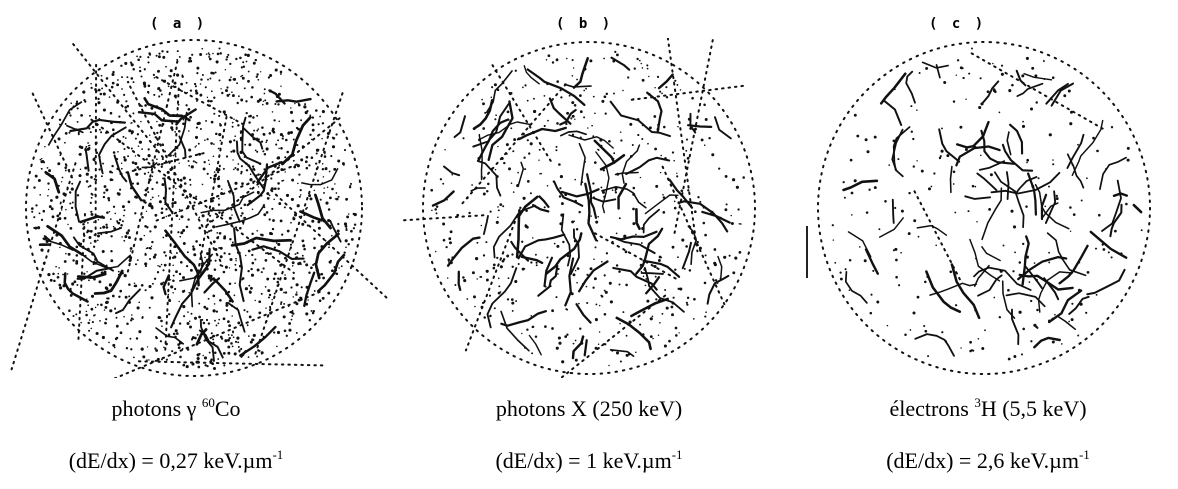 Image resolution: width=1178 pixels, height=489 pixels. I want to click on dotted-track, so click(152, 168).